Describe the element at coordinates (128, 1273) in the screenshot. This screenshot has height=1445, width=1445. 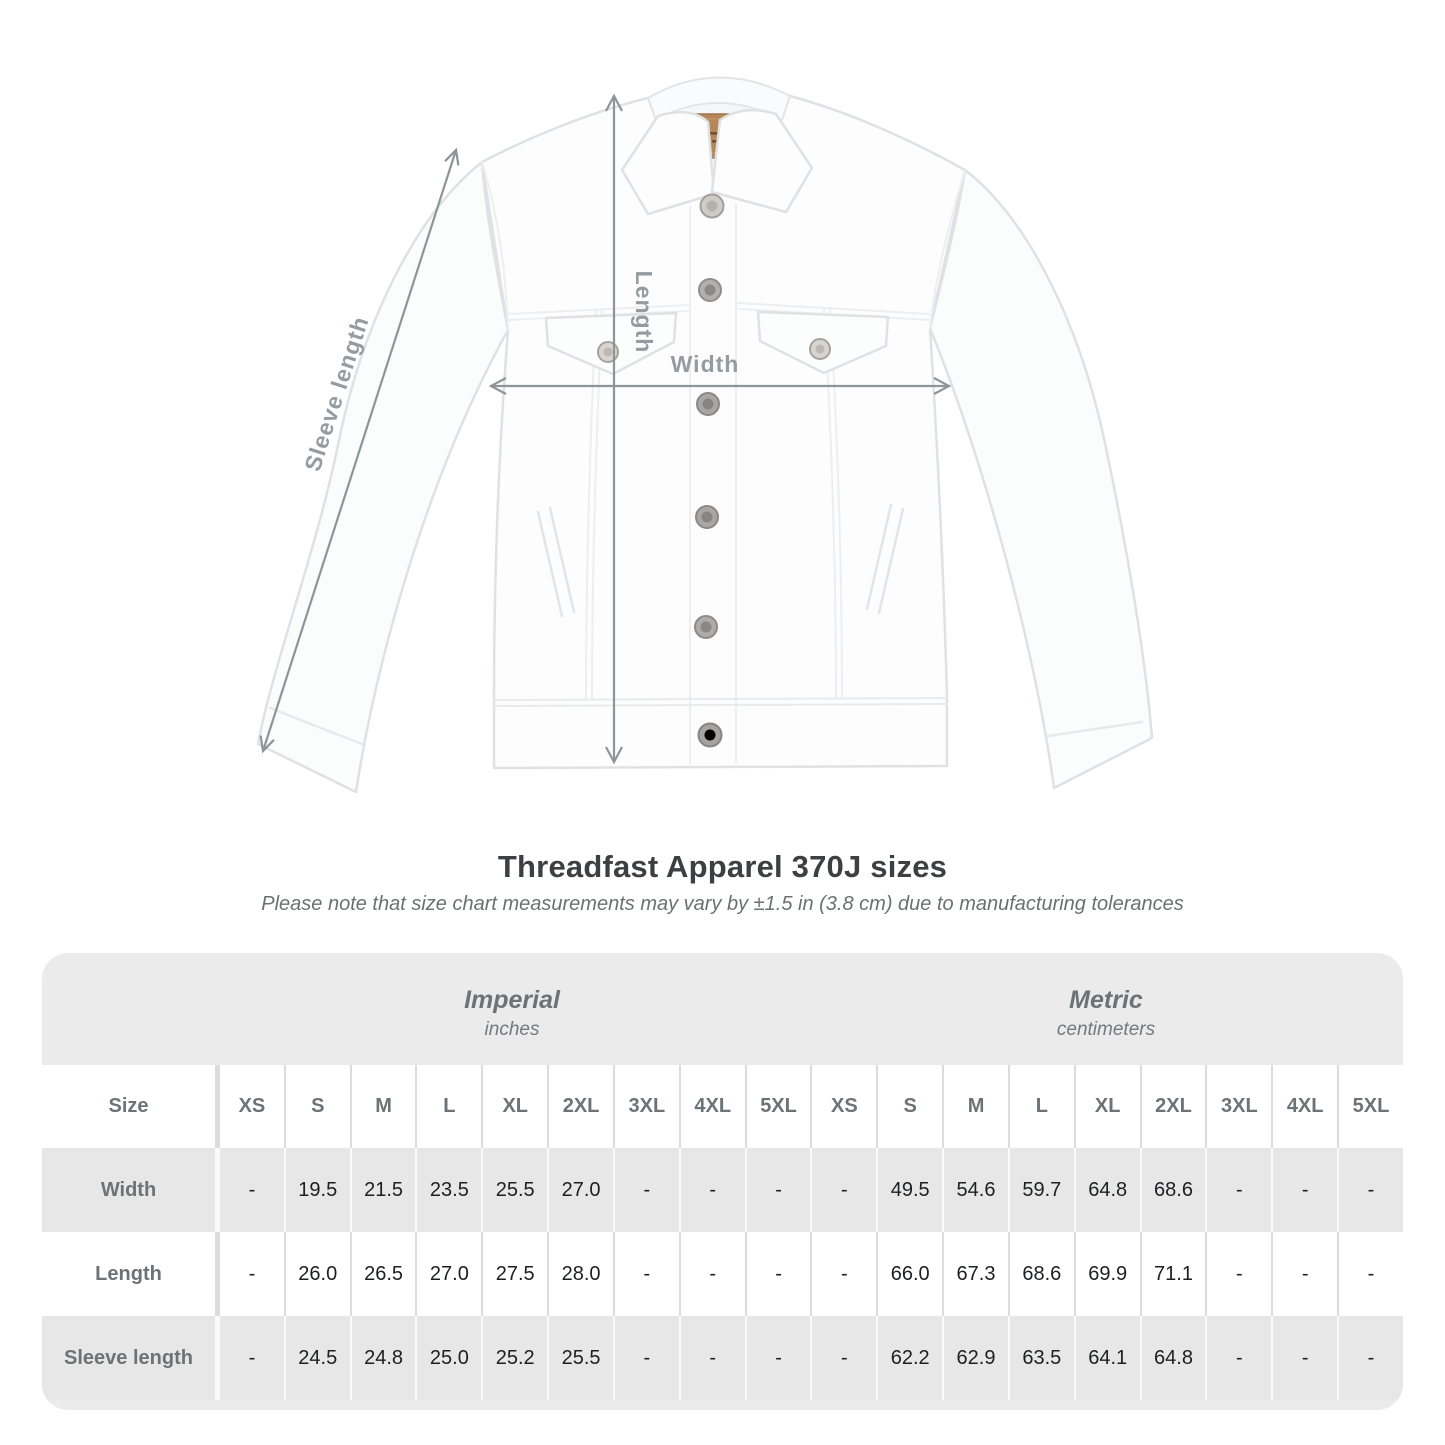
I see `length-row-label: Length` at that location.